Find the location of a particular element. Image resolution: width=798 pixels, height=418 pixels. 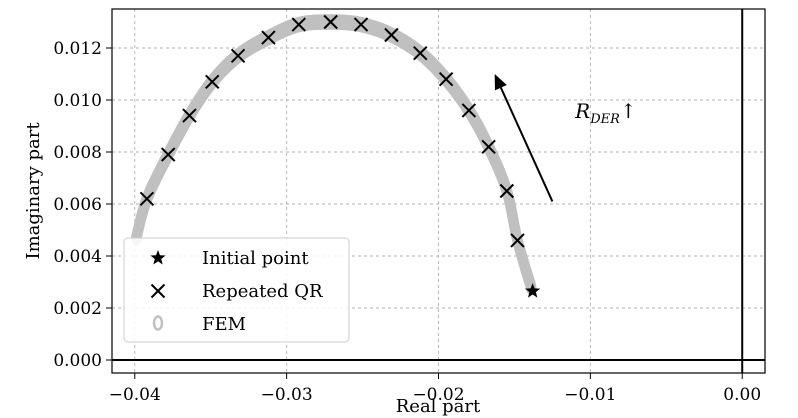

legend-label-initial-point: Initial point is located at coordinates (255, 258).